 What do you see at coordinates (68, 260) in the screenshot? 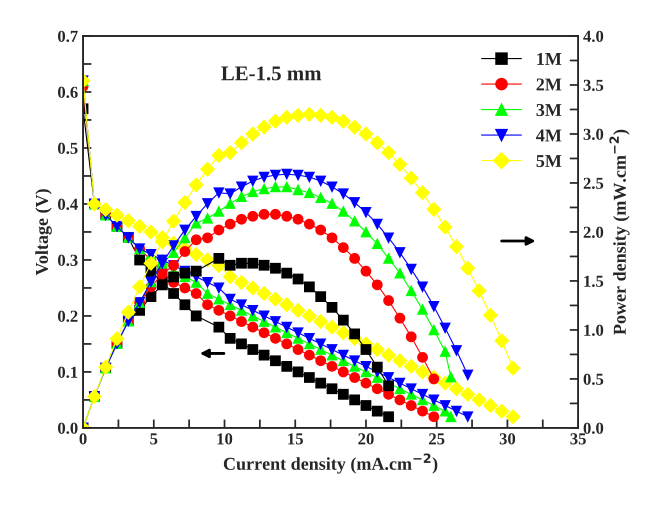
I see `y-tick-label: 0.3` at bounding box center [68, 260].